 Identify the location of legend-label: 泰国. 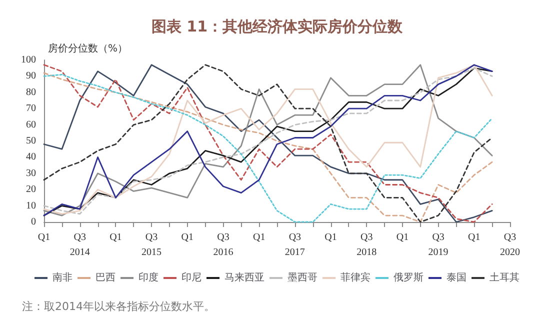
(456, 278).